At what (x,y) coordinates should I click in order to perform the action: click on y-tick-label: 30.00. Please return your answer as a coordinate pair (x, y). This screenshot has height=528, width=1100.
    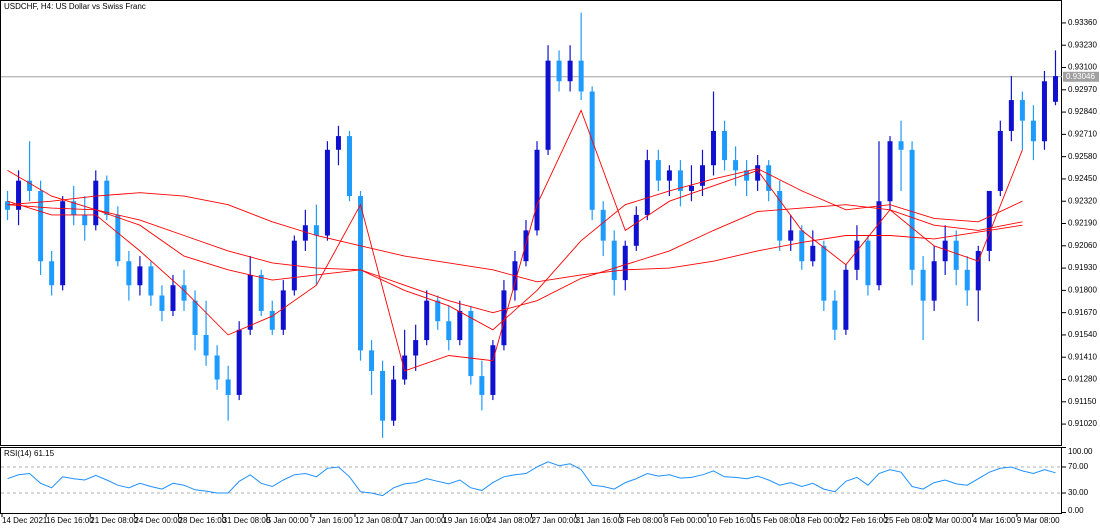
    Looking at the image, I should click on (1078, 492).